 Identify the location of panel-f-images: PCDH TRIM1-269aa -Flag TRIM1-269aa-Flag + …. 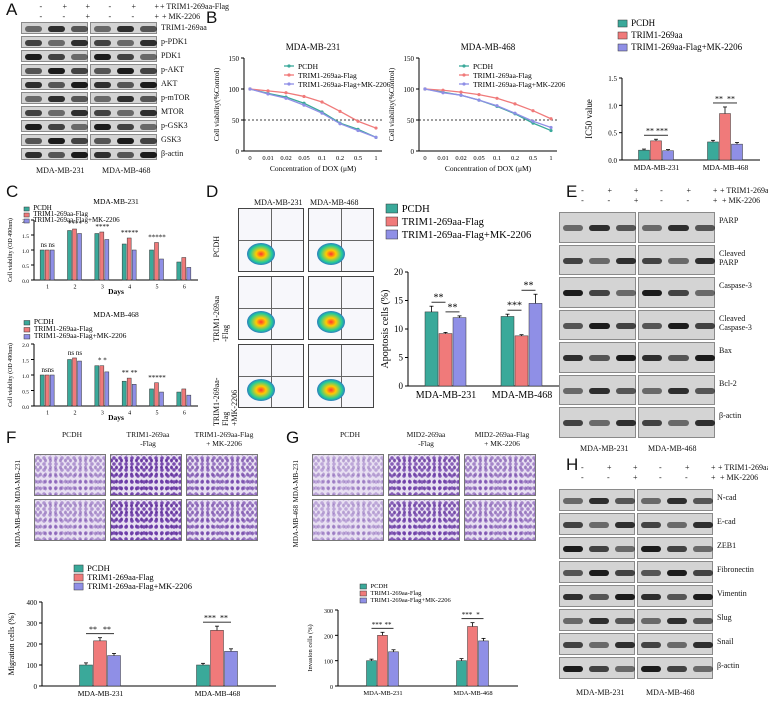
(147, 505).